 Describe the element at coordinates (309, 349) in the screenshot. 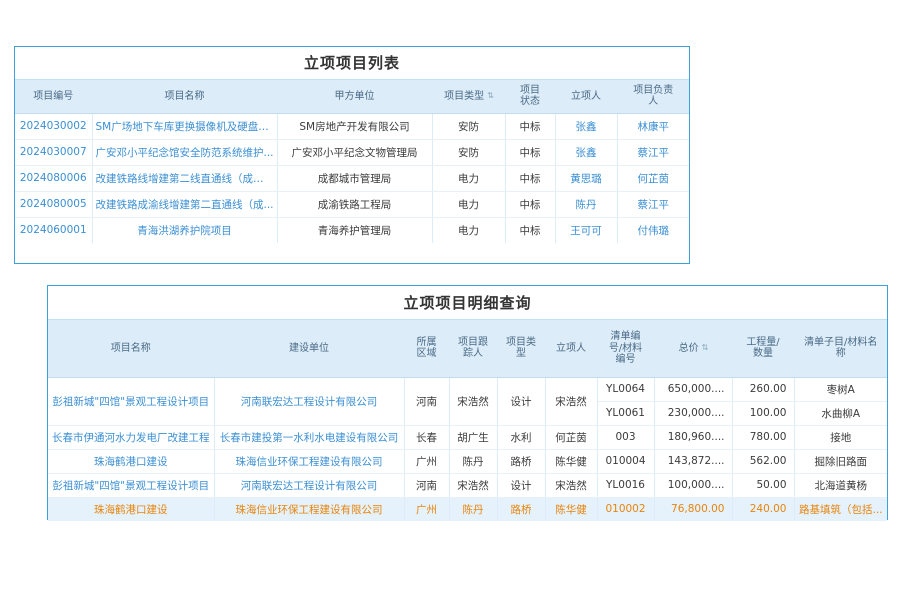

I see `column-header: 建设单位` at that location.